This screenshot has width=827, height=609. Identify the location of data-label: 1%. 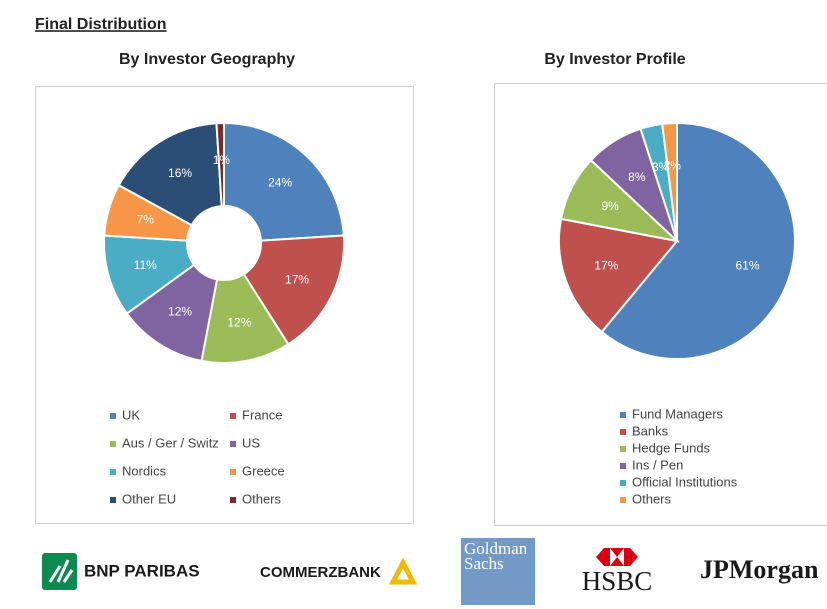
(222, 160).